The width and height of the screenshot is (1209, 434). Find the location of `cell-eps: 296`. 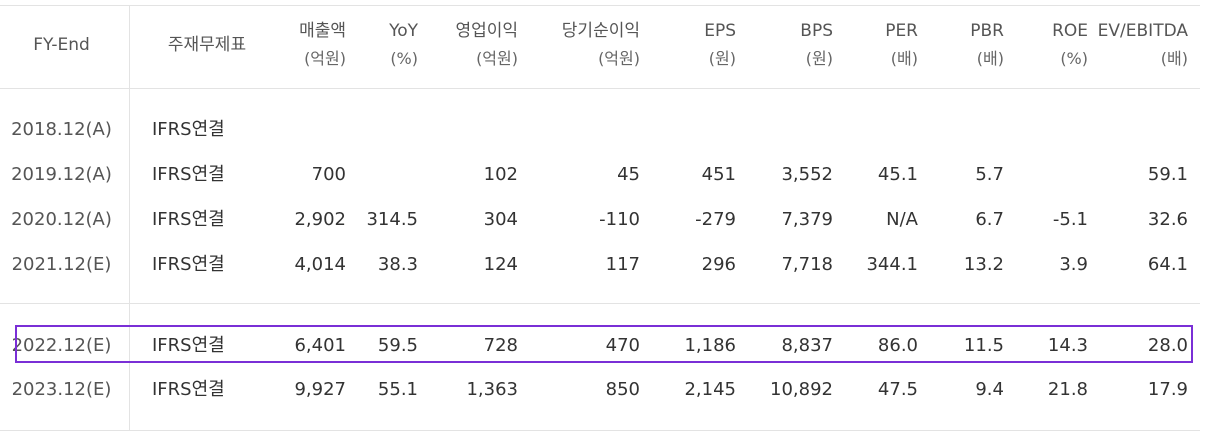

cell-eps: 296 is located at coordinates (718, 264).